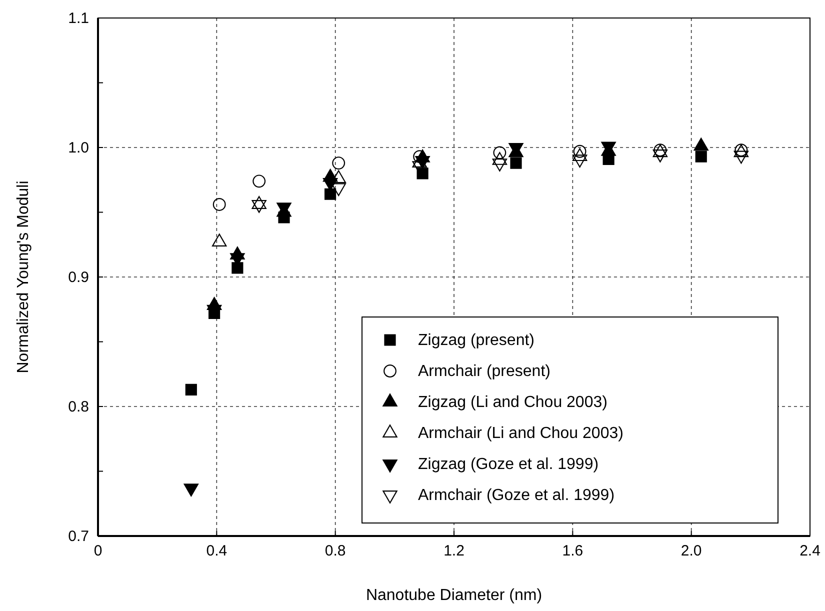  I want to click on x-tick-label: 2.0, so click(691, 551).